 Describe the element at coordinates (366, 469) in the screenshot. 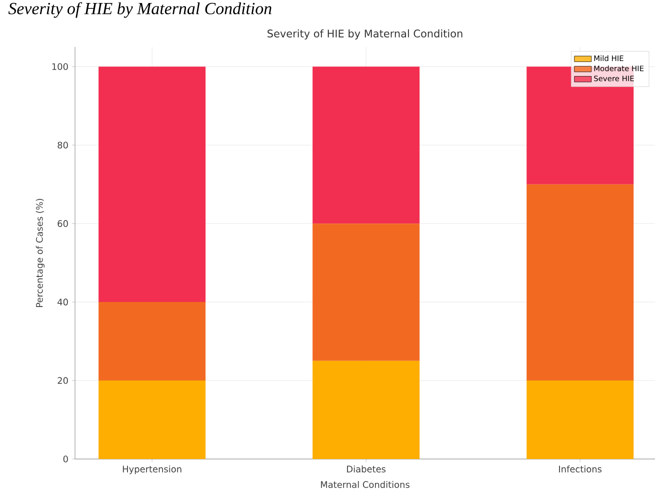

I see `x-tick-label: Diabetes` at that location.